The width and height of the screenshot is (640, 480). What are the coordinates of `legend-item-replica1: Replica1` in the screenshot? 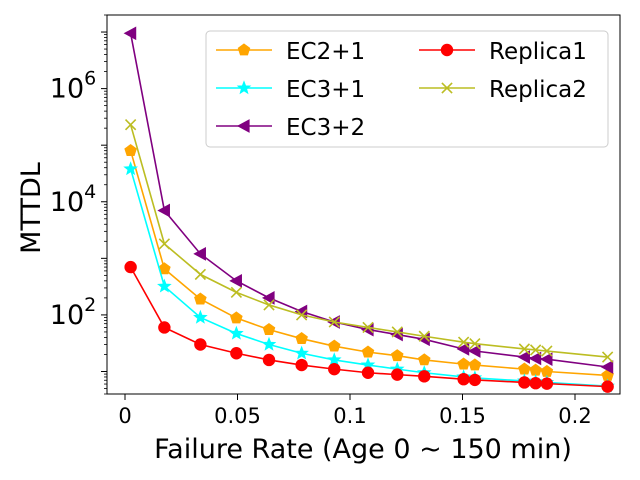 It's located at (503, 52).